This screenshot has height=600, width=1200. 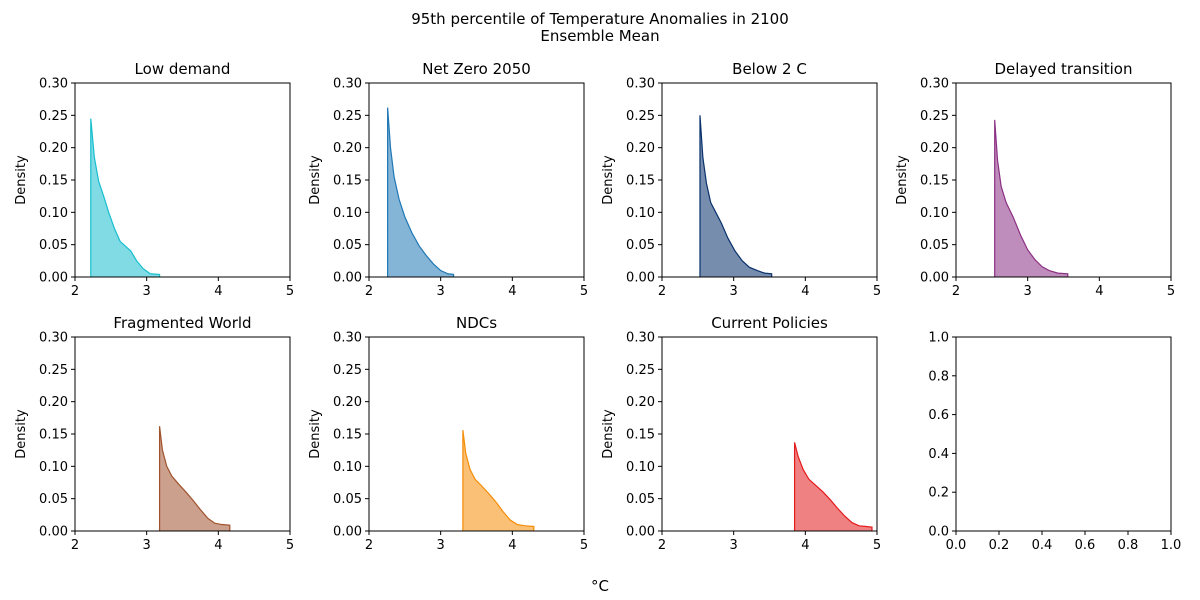 I want to click on x-tick-label: 0.6, so click(x=1085, y=545).